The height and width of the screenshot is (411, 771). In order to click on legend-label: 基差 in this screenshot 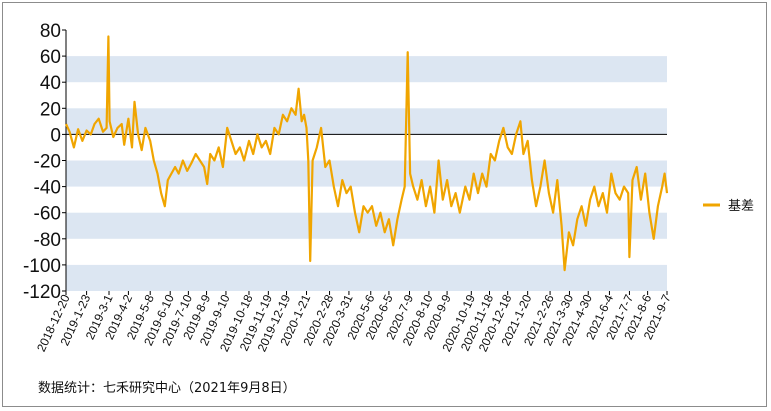, I will do `click(741, 206)`.